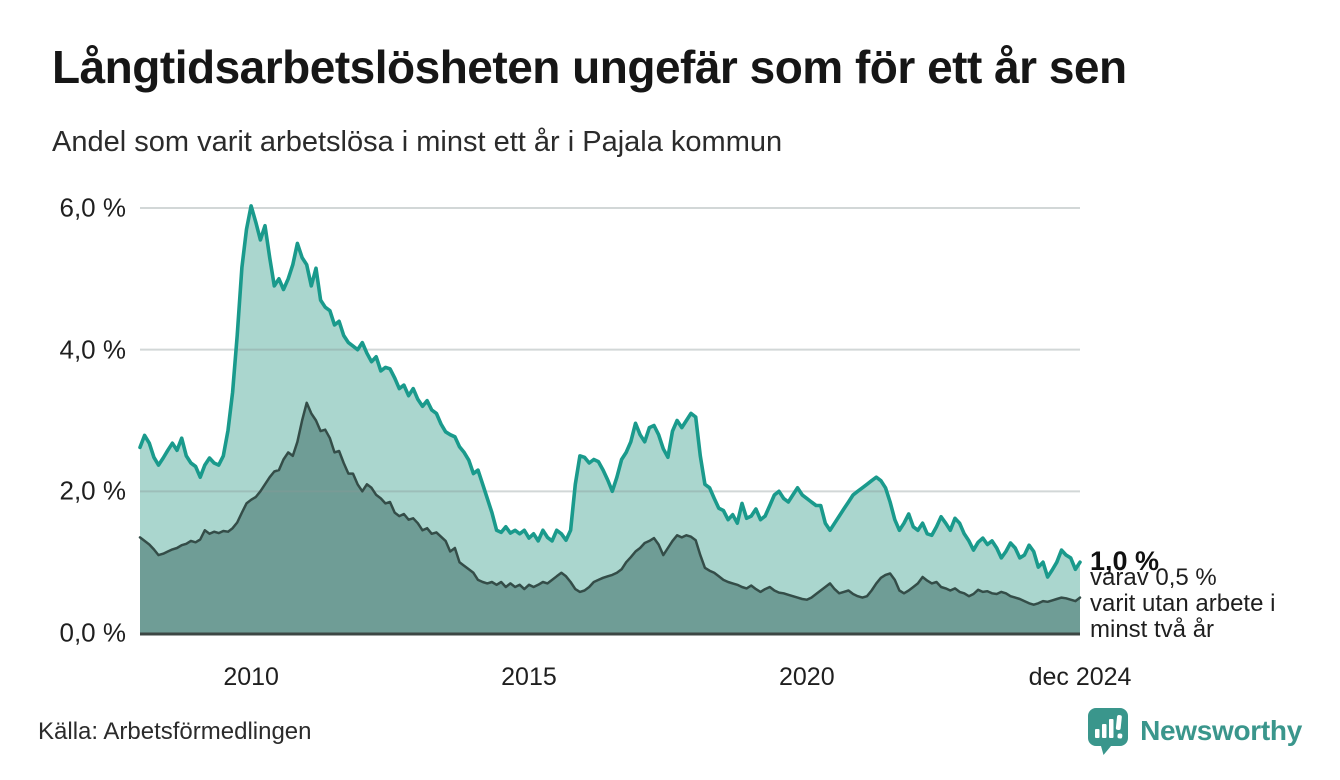 Image resolution: width=1340 pixels, height=780 pixels. What do you see at coordinates (806, 677) in the screenshot?
I see `x-axis-tick-label: 2020` at bounding box center [806, 677].